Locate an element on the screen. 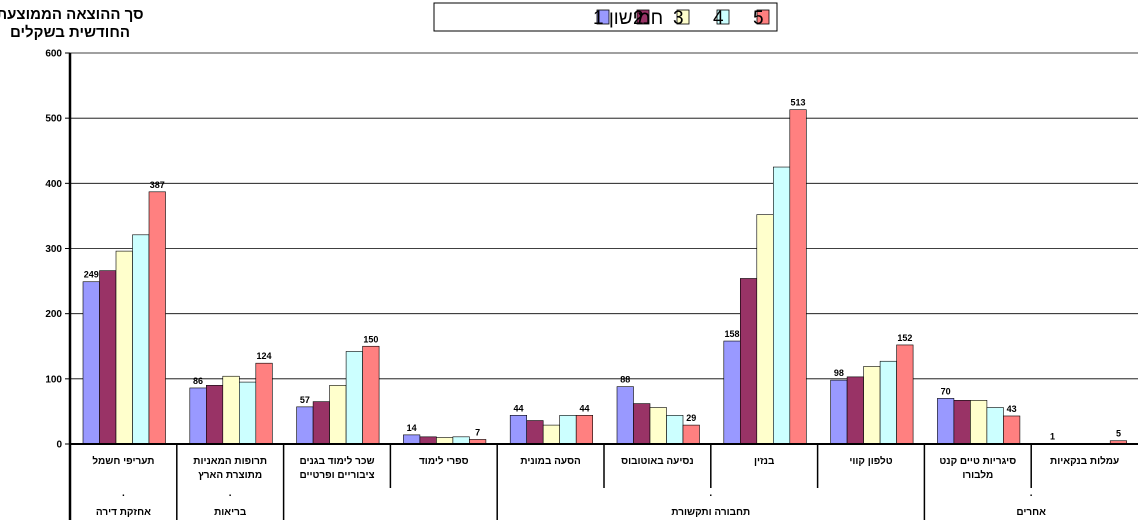 The width and height of the screenshot is (1141, 523). y-tick-label: 500 is located at coordinates (53, 119).